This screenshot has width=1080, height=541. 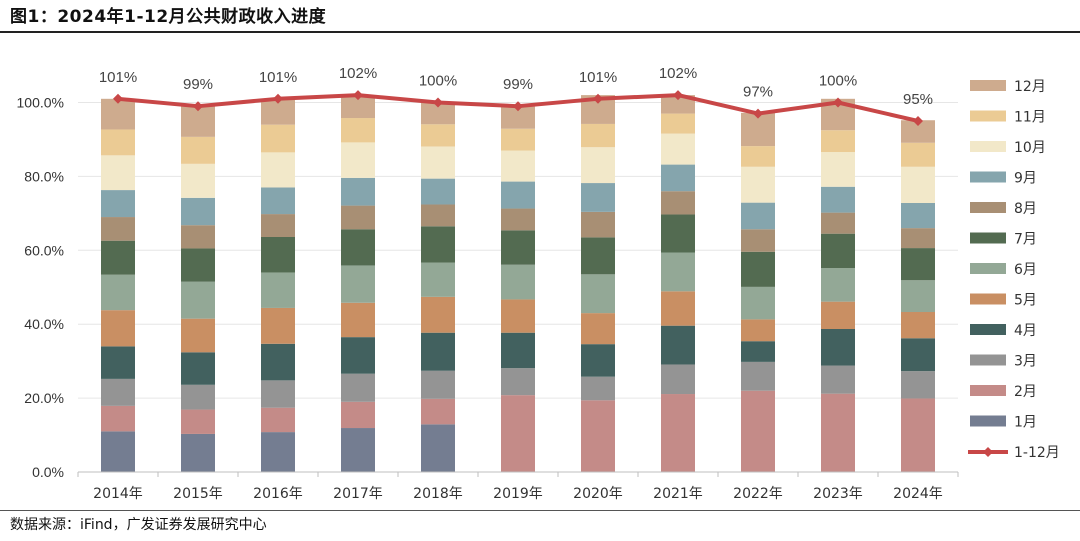 I want to click on y-tick-label: 20.0%, so click(x=44, y=398).